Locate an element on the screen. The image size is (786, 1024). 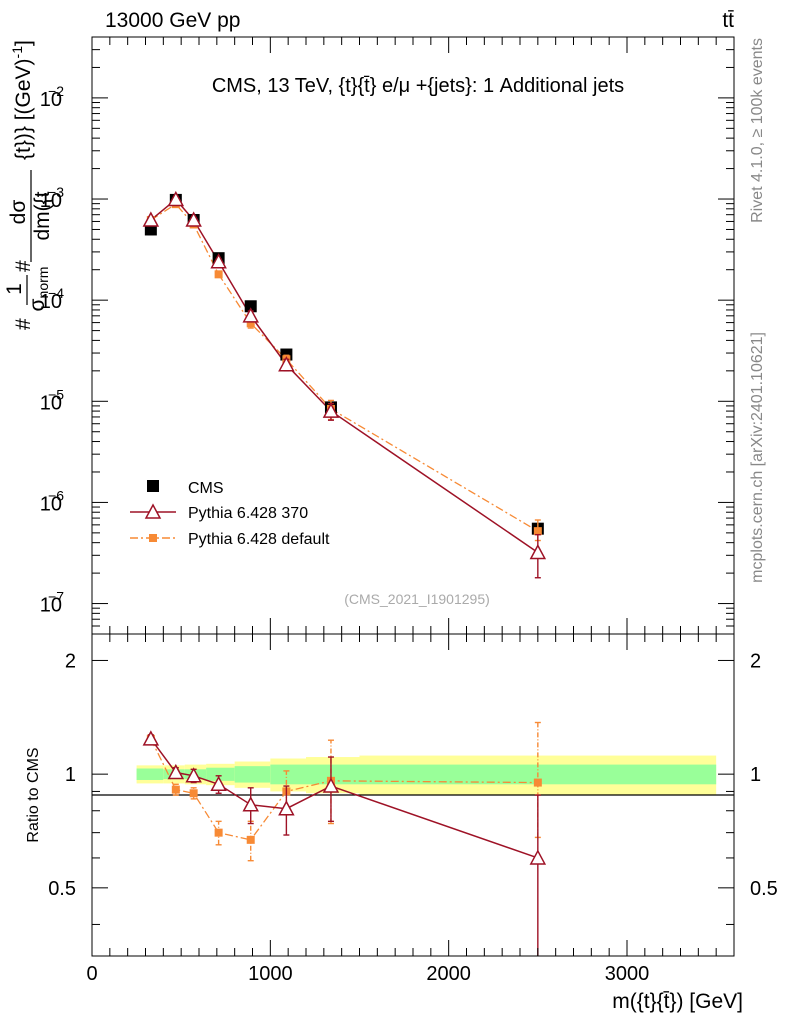
main-y-tick-exponent: −5 is located at coordinates (56, 394).